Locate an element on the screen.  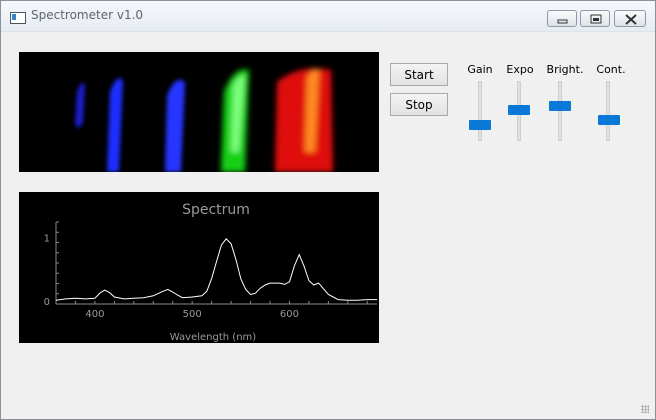
violet-band is located at coordinates (80, 105).